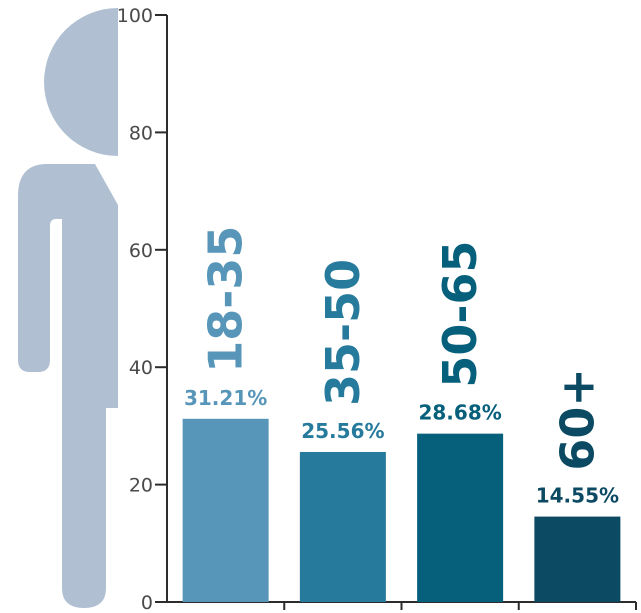 This screenshot has height=613, width=641. Describe the element at coordinates (459, 413) in the screenshot. I see `value-label: 28.68%` at that location.